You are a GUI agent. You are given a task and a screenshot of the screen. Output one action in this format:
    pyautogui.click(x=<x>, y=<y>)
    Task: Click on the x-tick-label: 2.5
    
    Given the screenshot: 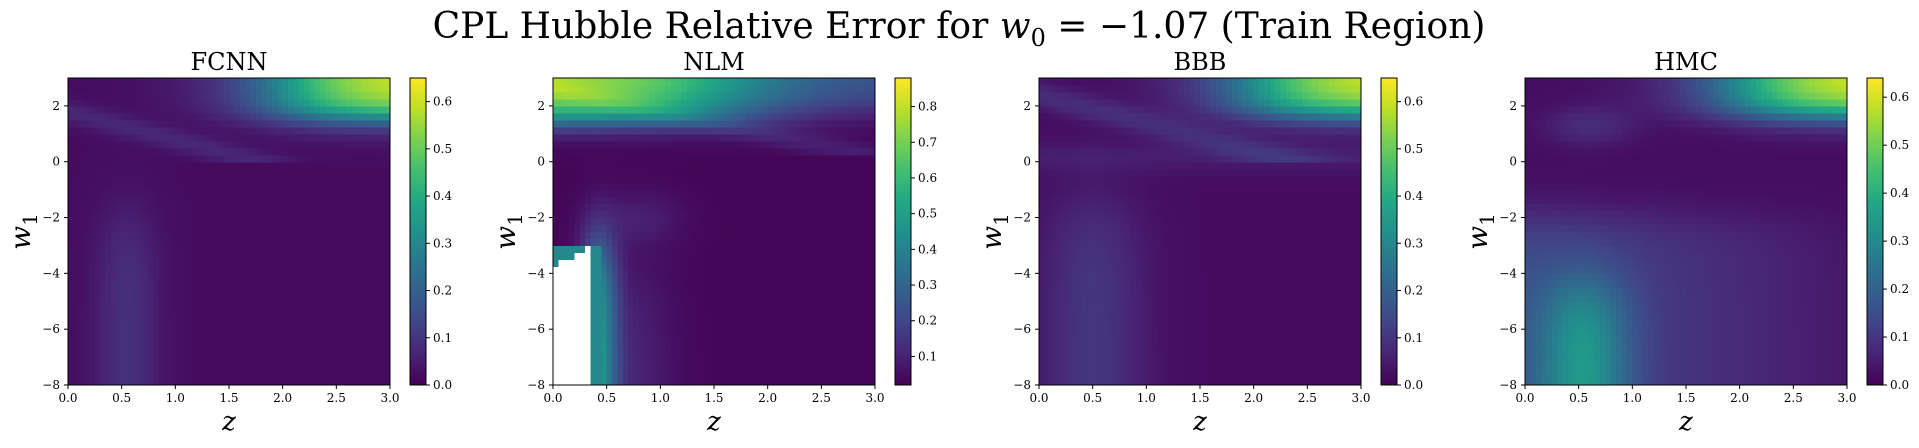 What is the action you would take?
    pyautogui.click(x=336, y=398)
    